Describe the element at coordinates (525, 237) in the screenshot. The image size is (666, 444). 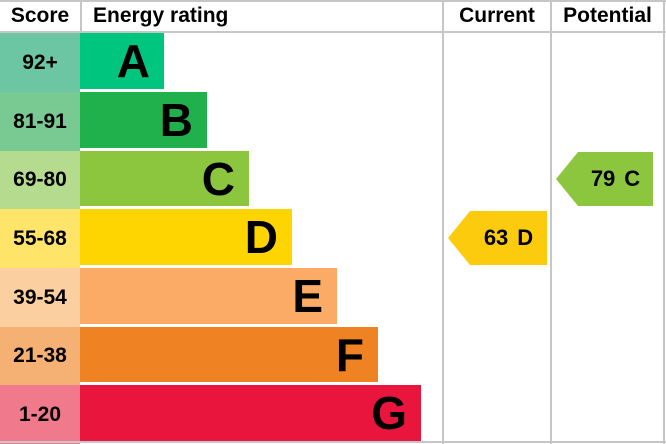
I see `current-rating-letter: D` at that location.